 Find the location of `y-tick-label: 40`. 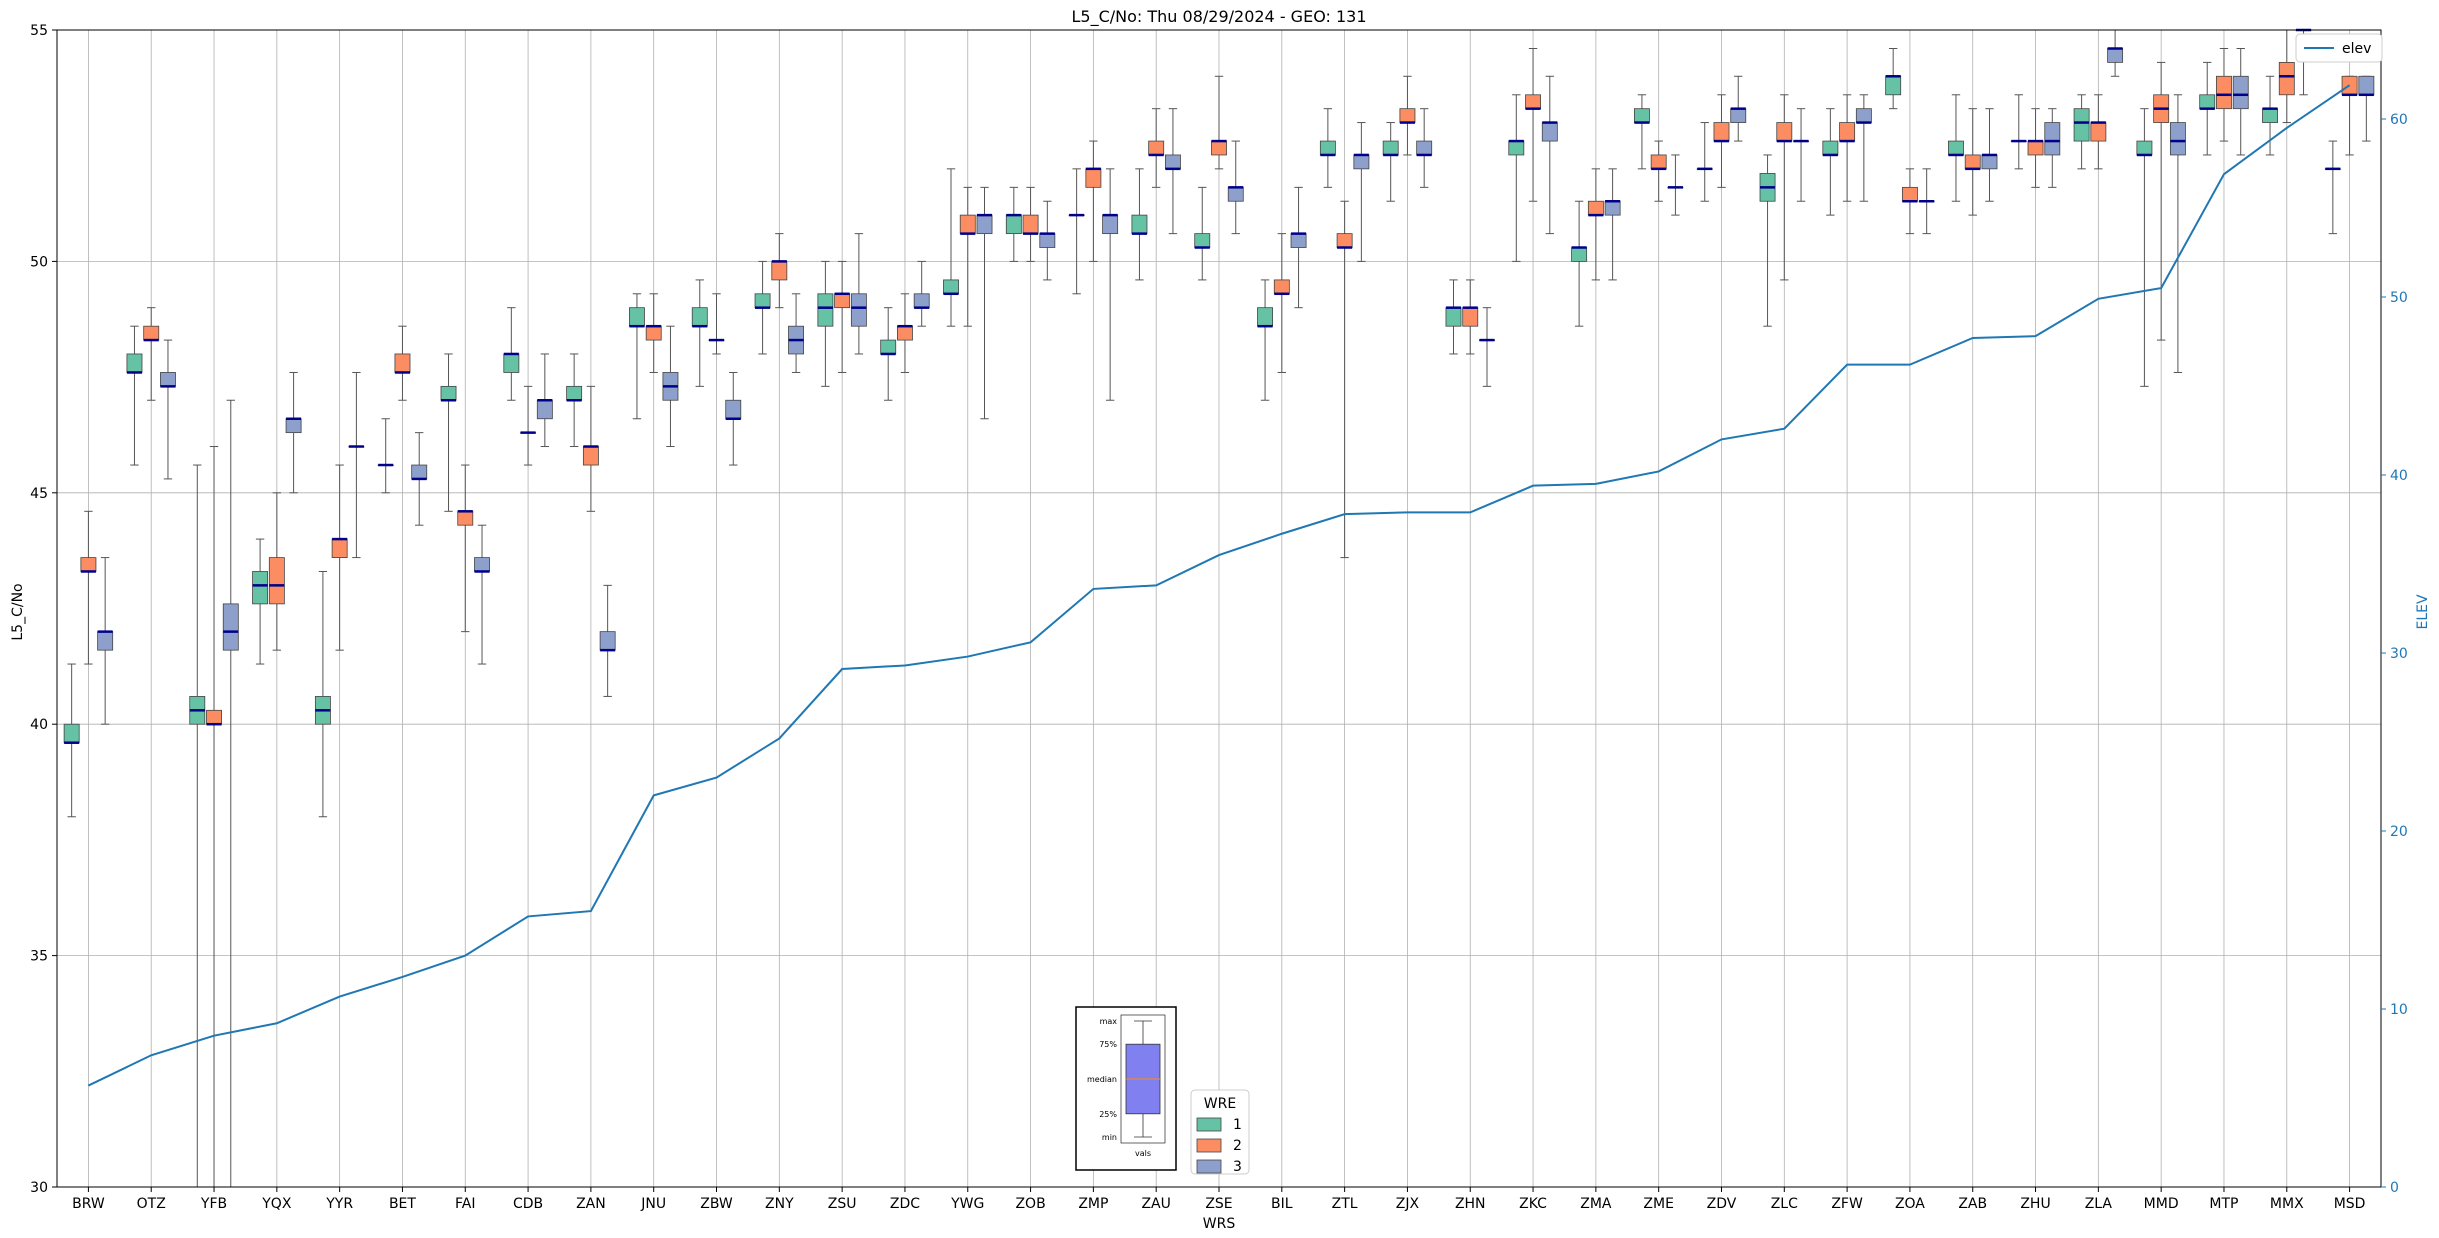

y-tick-label: 40 is located at coordinates (39, 725).